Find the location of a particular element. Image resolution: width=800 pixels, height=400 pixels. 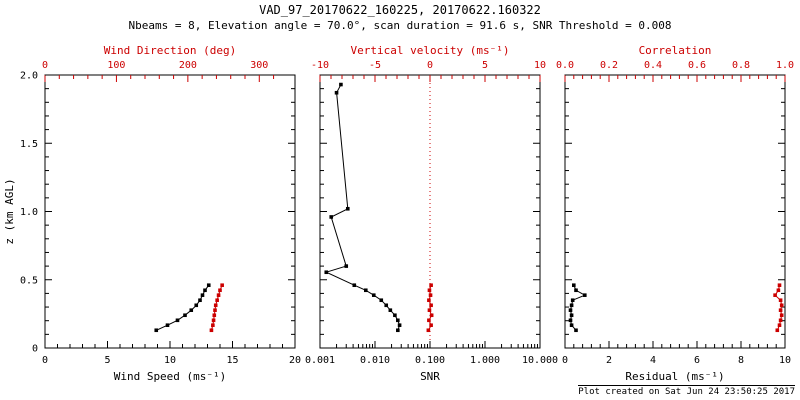

snr-panel-top-tick-label: 10 is located at coordinates (540, 65).